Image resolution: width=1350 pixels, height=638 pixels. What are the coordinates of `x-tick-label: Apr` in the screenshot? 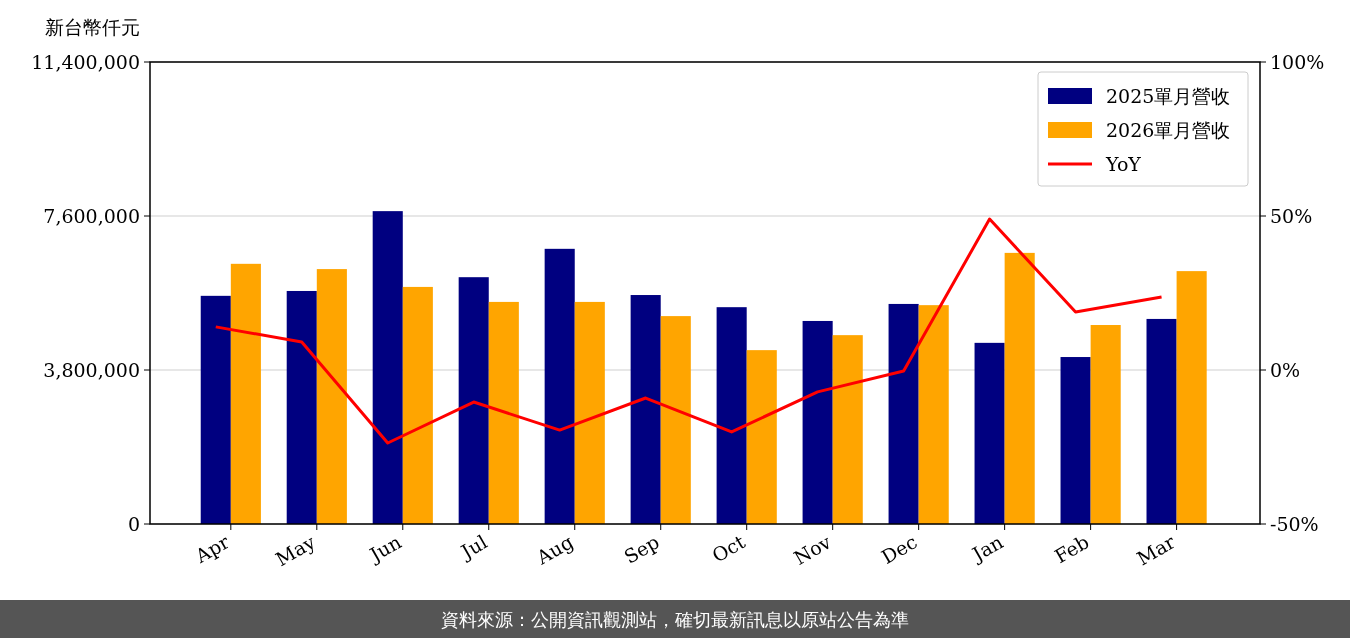 It's located at (212, 548).